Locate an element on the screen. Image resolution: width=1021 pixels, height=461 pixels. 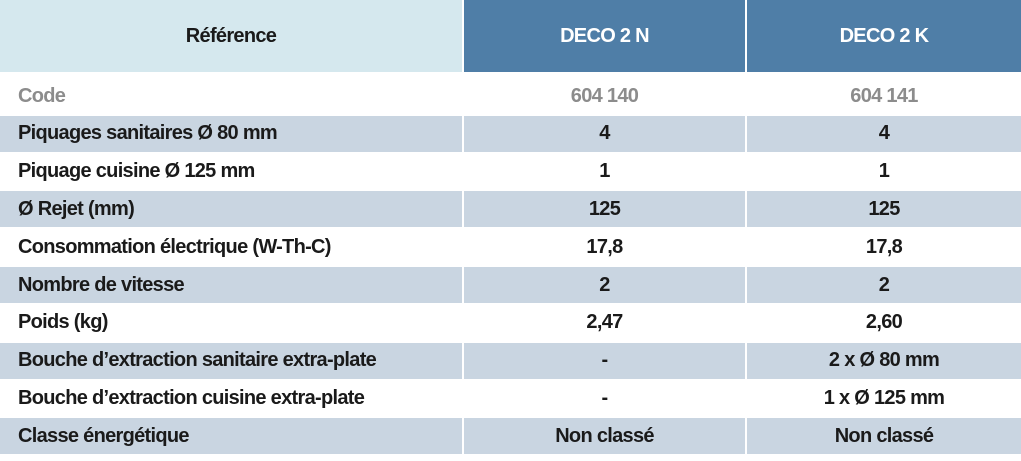
header-cell: DECO 2 K is located at coordinates (884, 36).